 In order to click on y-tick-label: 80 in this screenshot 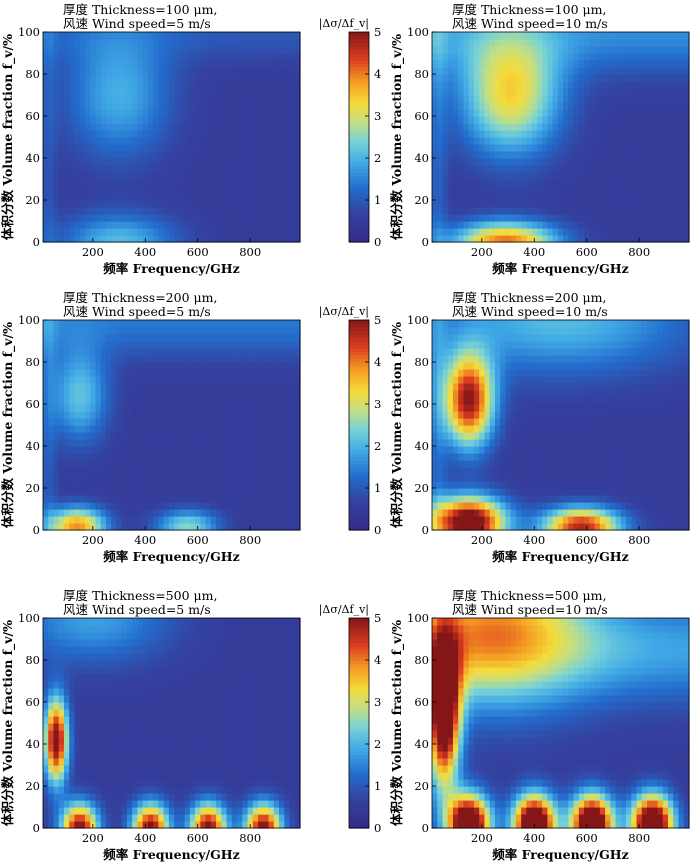, I will do `click(32, 74)`.